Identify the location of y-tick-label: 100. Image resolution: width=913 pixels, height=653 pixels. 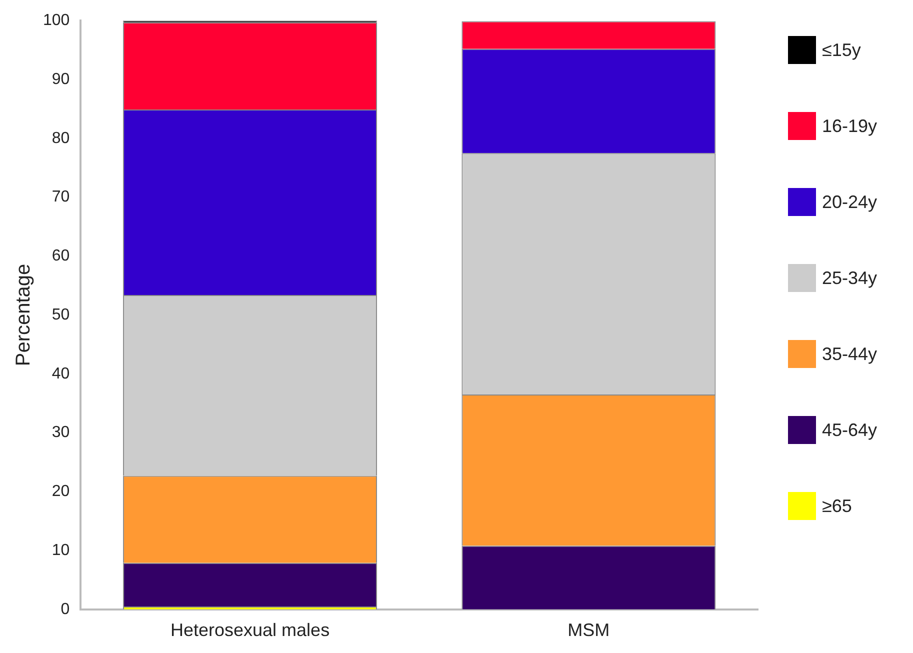
(56, 21).